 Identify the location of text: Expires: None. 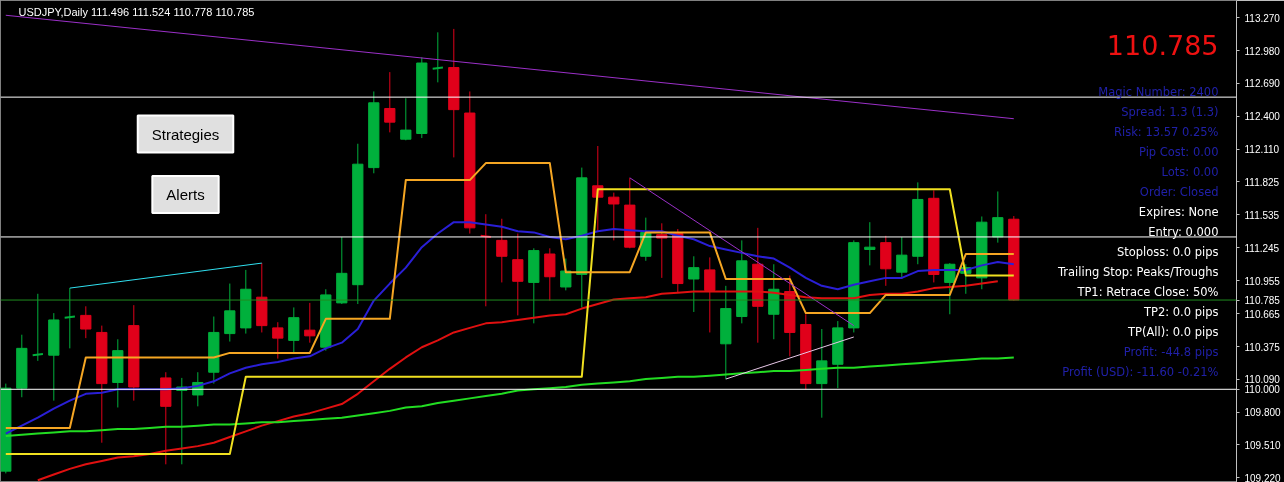
(1178, 211).